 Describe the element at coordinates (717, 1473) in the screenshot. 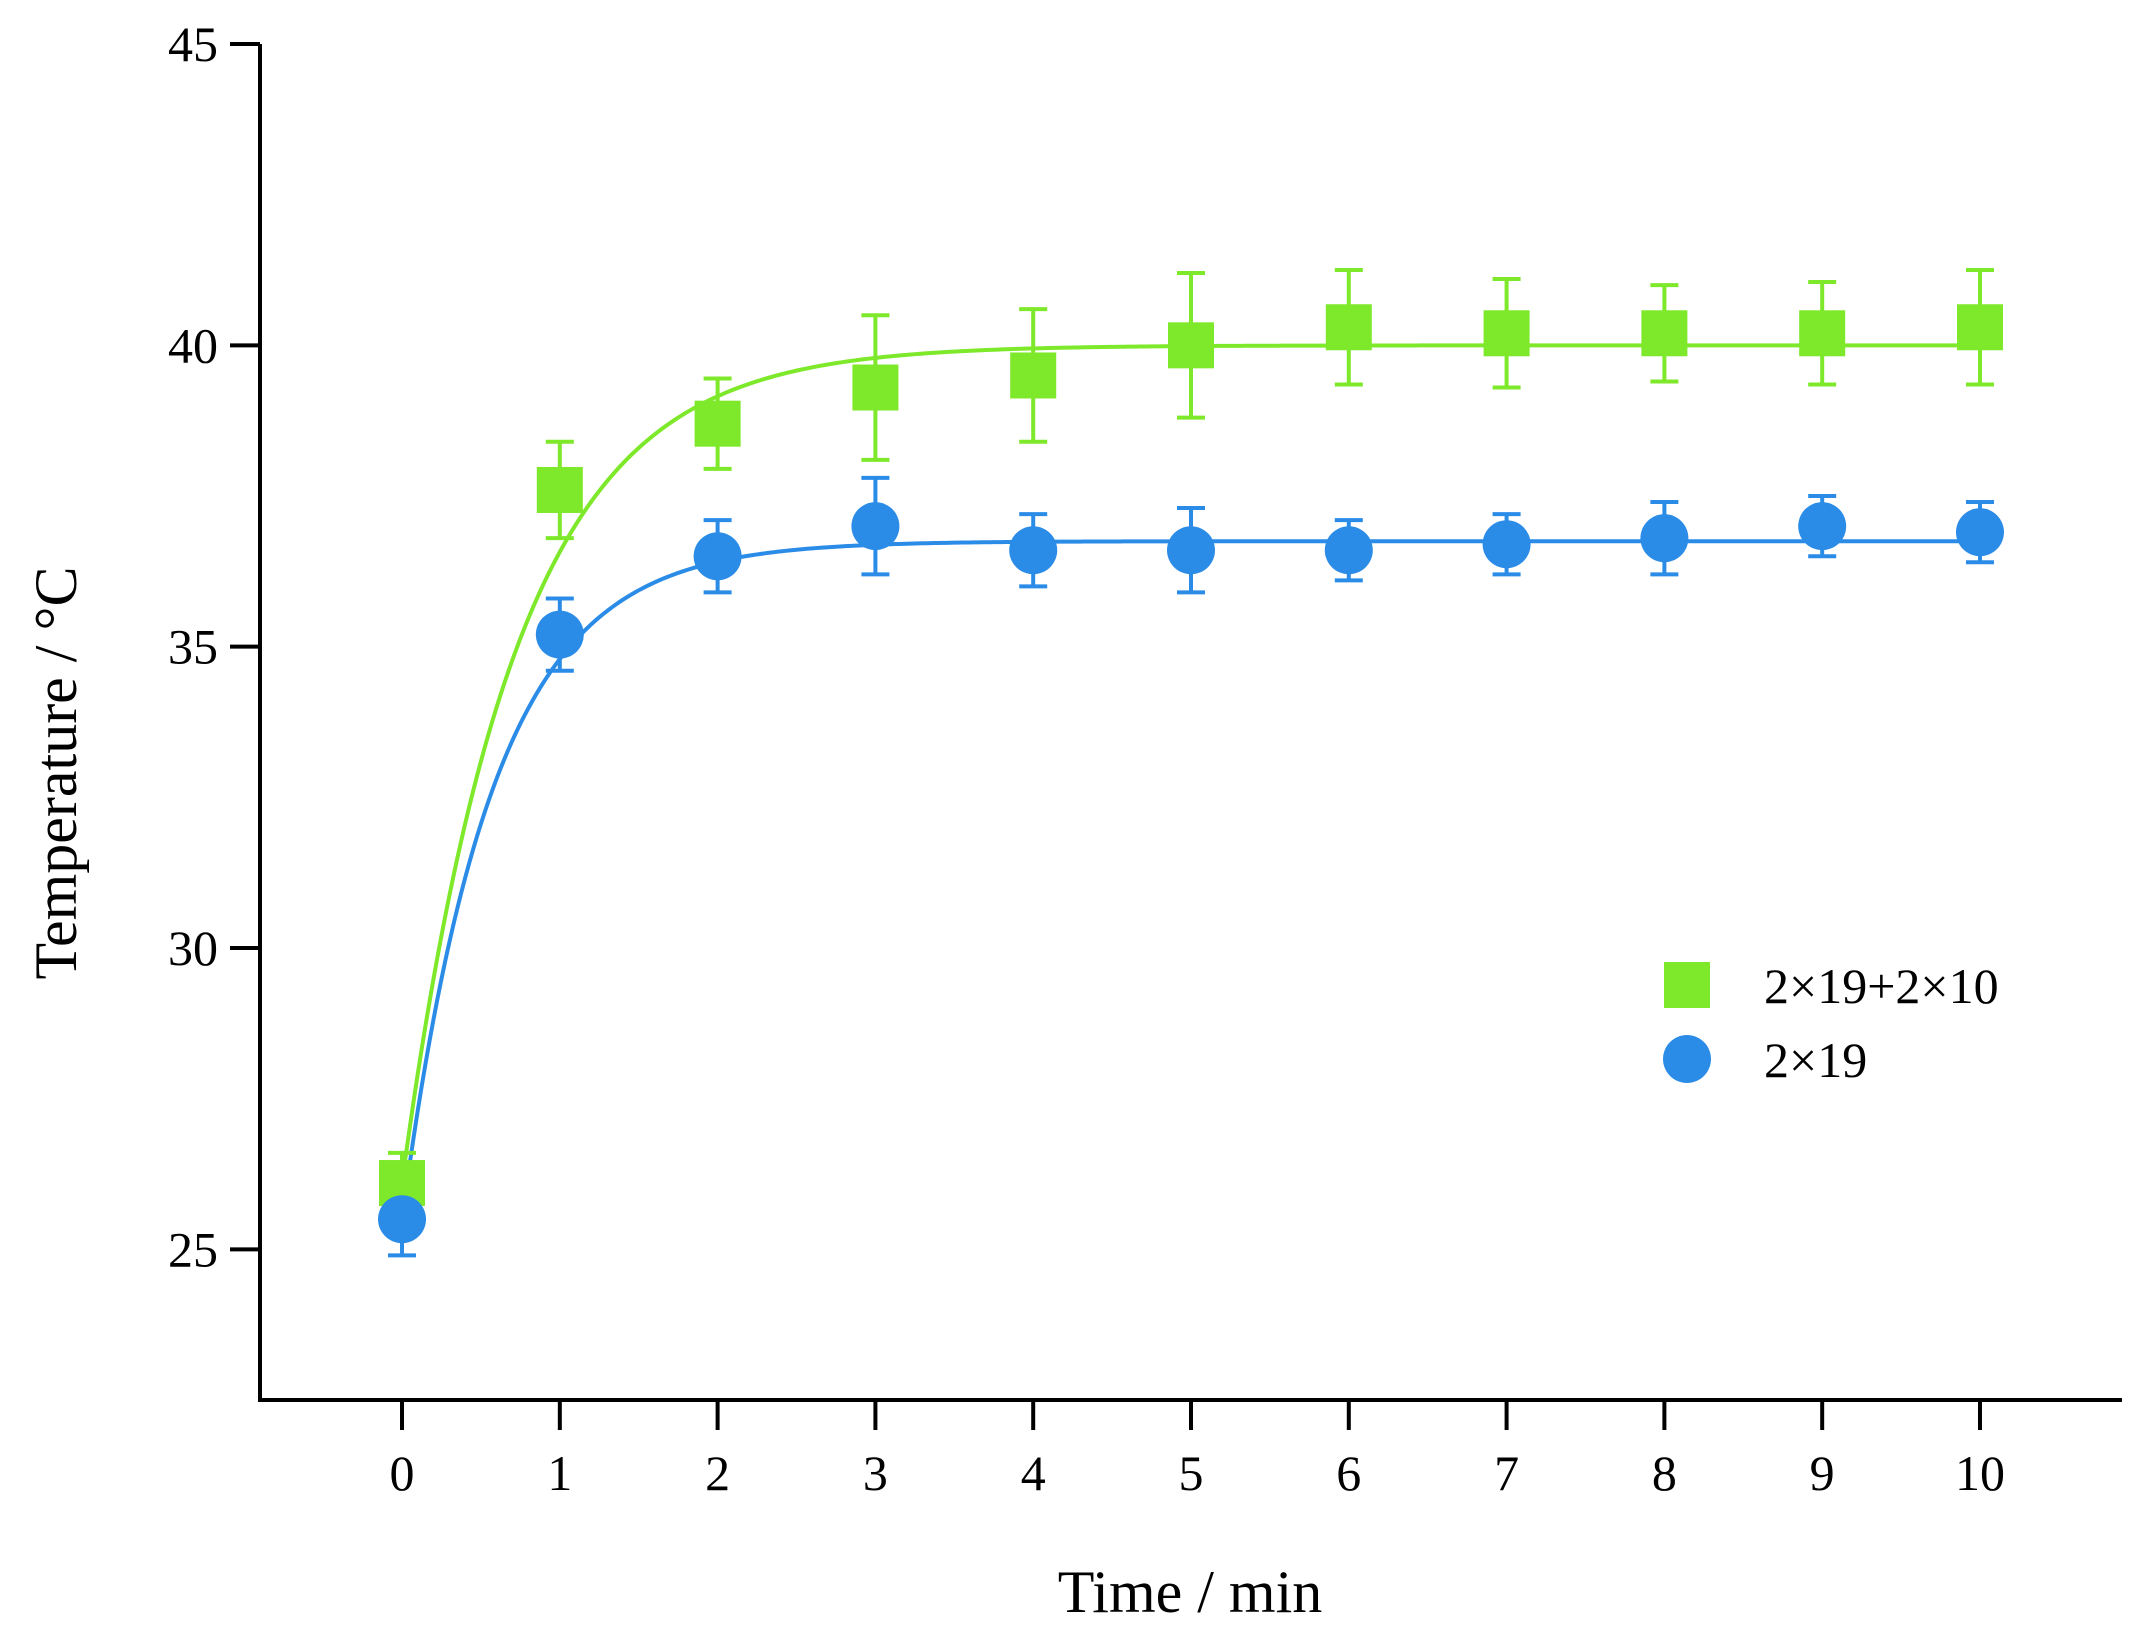

I see `x-tick-label-2: 2` at that location.